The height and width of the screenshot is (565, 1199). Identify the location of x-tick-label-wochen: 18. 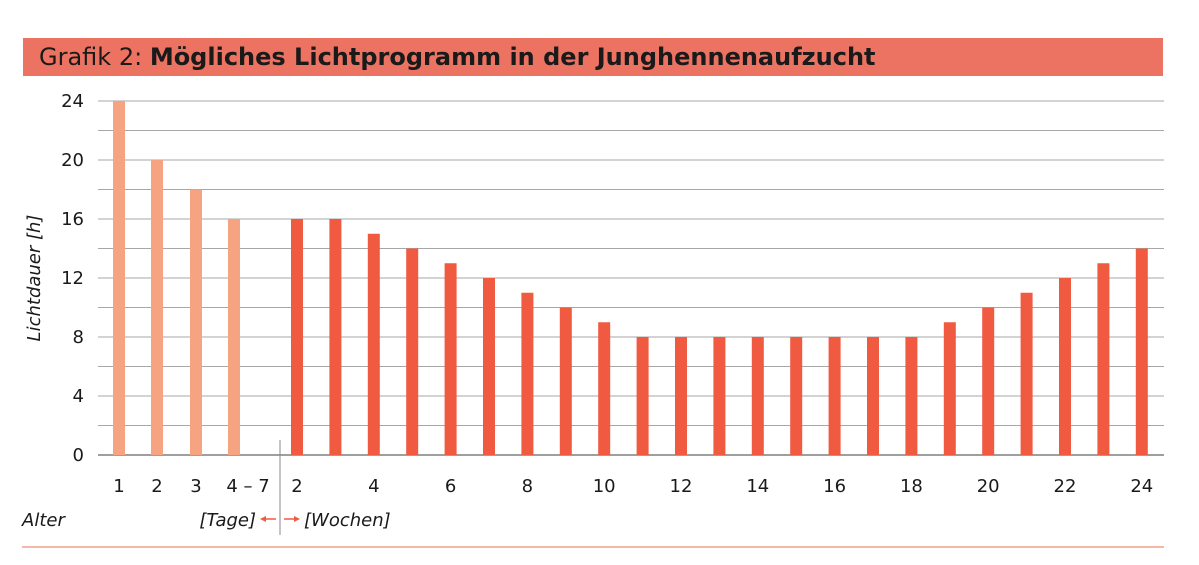
(911, 486).